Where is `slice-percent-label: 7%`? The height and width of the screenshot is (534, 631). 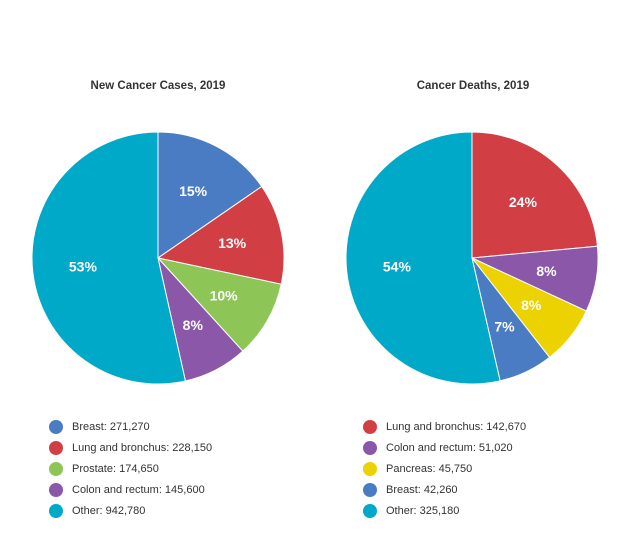 slice-percent-label: 7% is located at coordinates (504, 326).